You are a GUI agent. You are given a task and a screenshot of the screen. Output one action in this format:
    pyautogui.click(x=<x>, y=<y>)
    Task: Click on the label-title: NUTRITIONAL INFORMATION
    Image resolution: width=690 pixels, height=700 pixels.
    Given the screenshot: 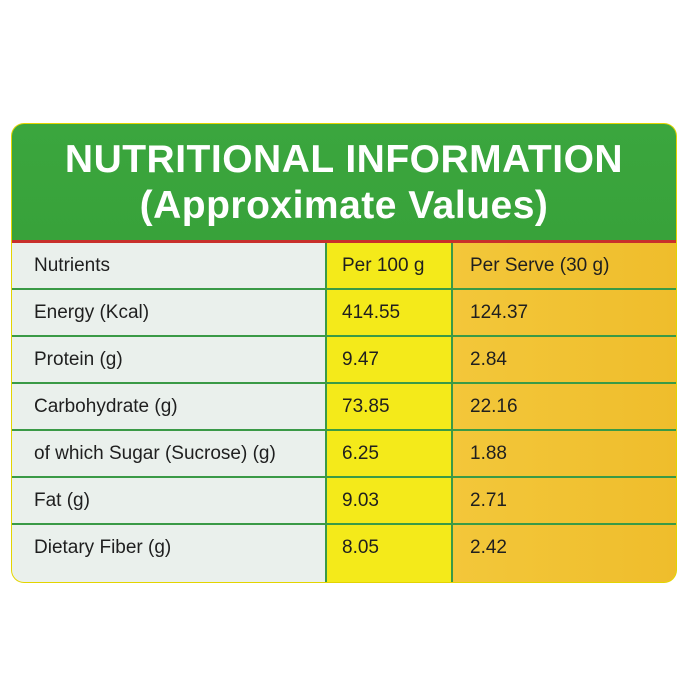 What is the action you would take?
    pyautogui.click(x=344, y=159)
    